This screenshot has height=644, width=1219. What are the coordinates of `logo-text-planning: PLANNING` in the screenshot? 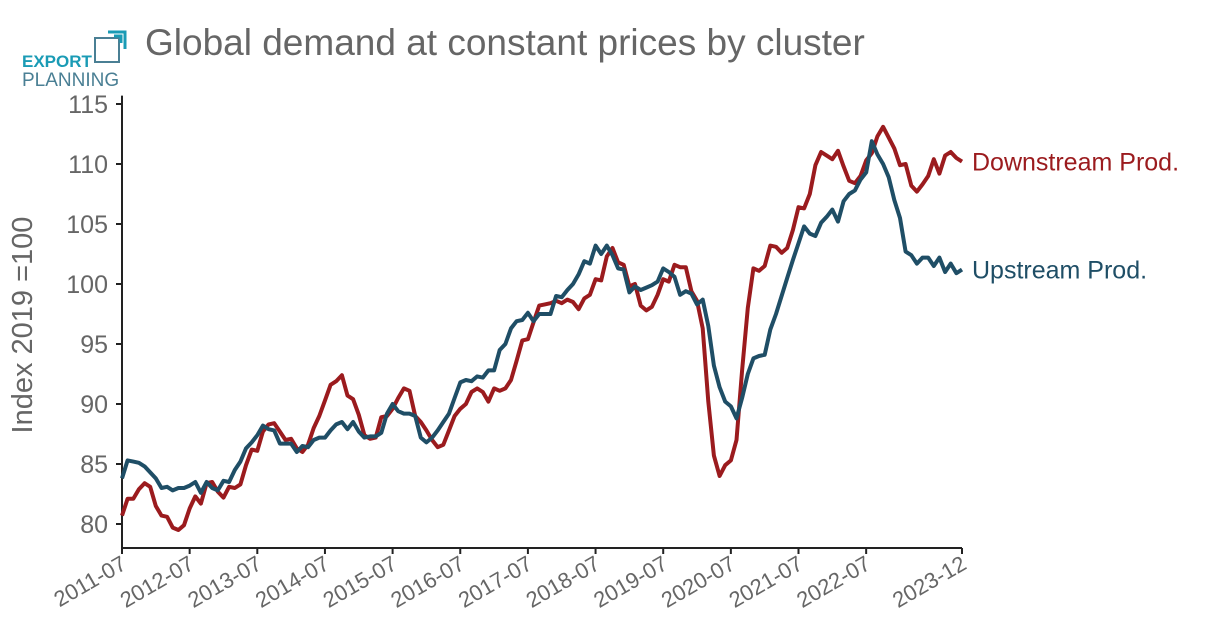 It's located at (70, 80).